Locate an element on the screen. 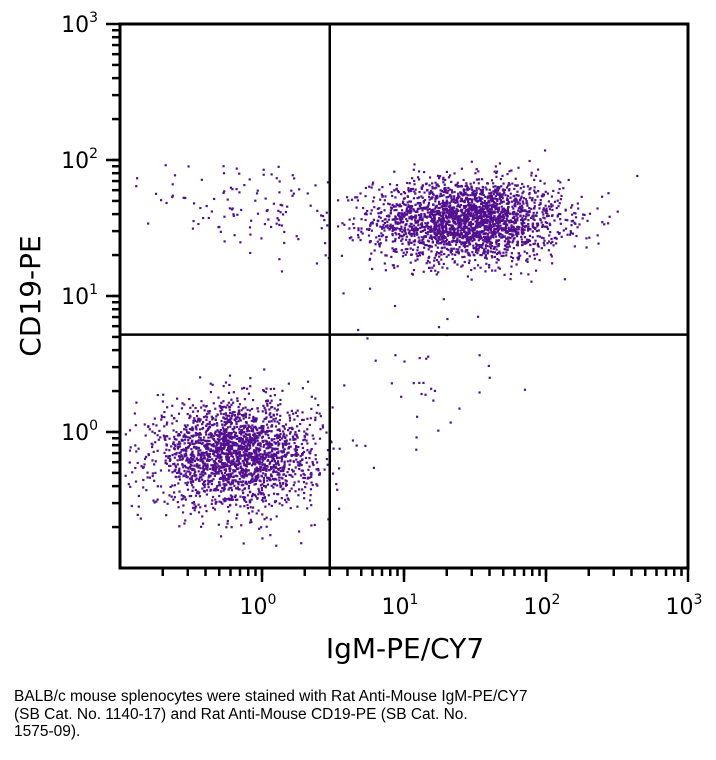  series-cd19-igm-cluster is located at coordinates (458, 228).